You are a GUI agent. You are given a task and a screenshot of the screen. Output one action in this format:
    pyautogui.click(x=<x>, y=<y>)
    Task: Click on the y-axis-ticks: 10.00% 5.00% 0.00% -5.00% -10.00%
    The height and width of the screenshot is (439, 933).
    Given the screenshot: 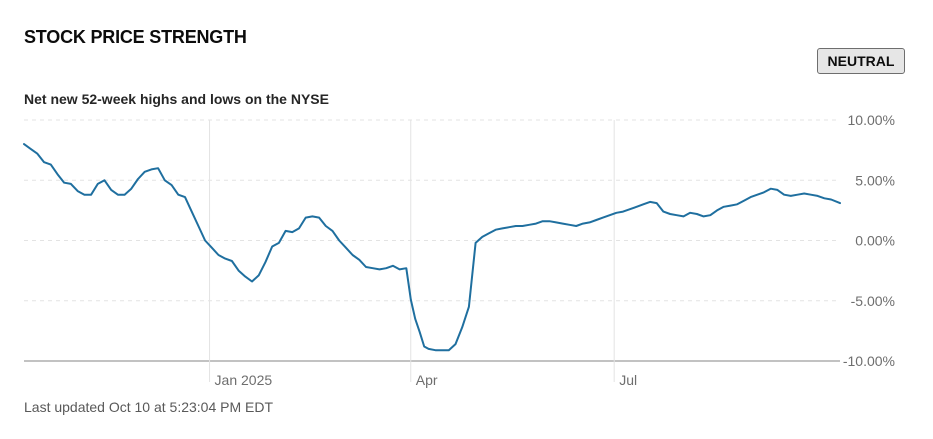 What is the action you would take?
    pyautogui.click(x=869, y=240)
    